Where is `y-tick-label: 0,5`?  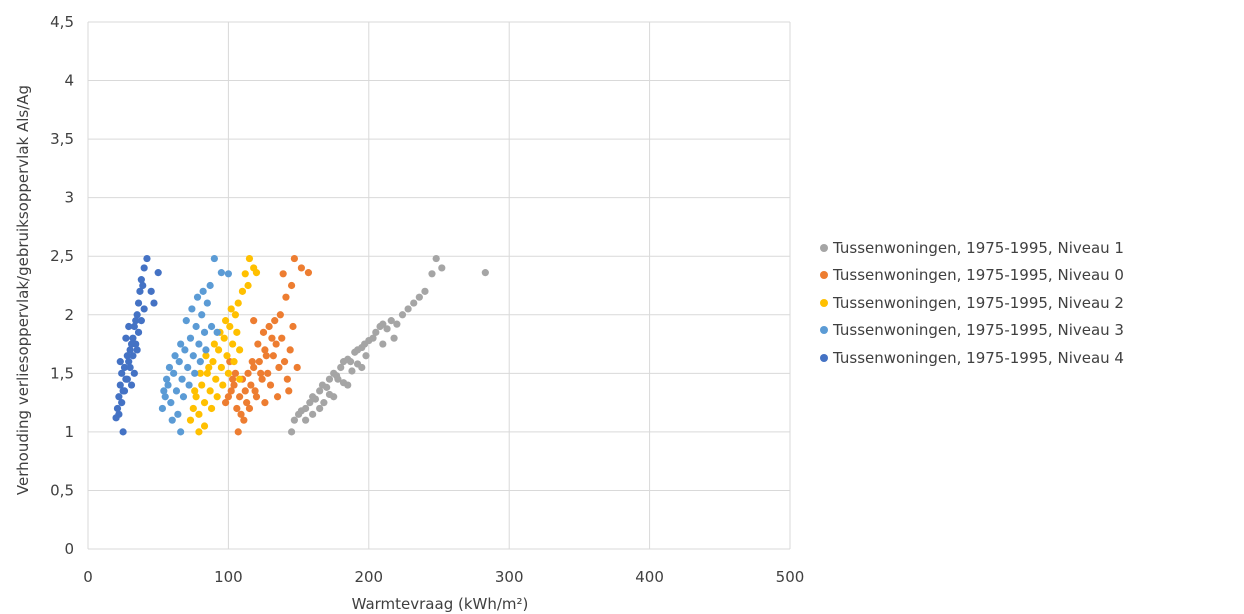
y-tick-label: 0,5 is located at coordinates (62, 490).